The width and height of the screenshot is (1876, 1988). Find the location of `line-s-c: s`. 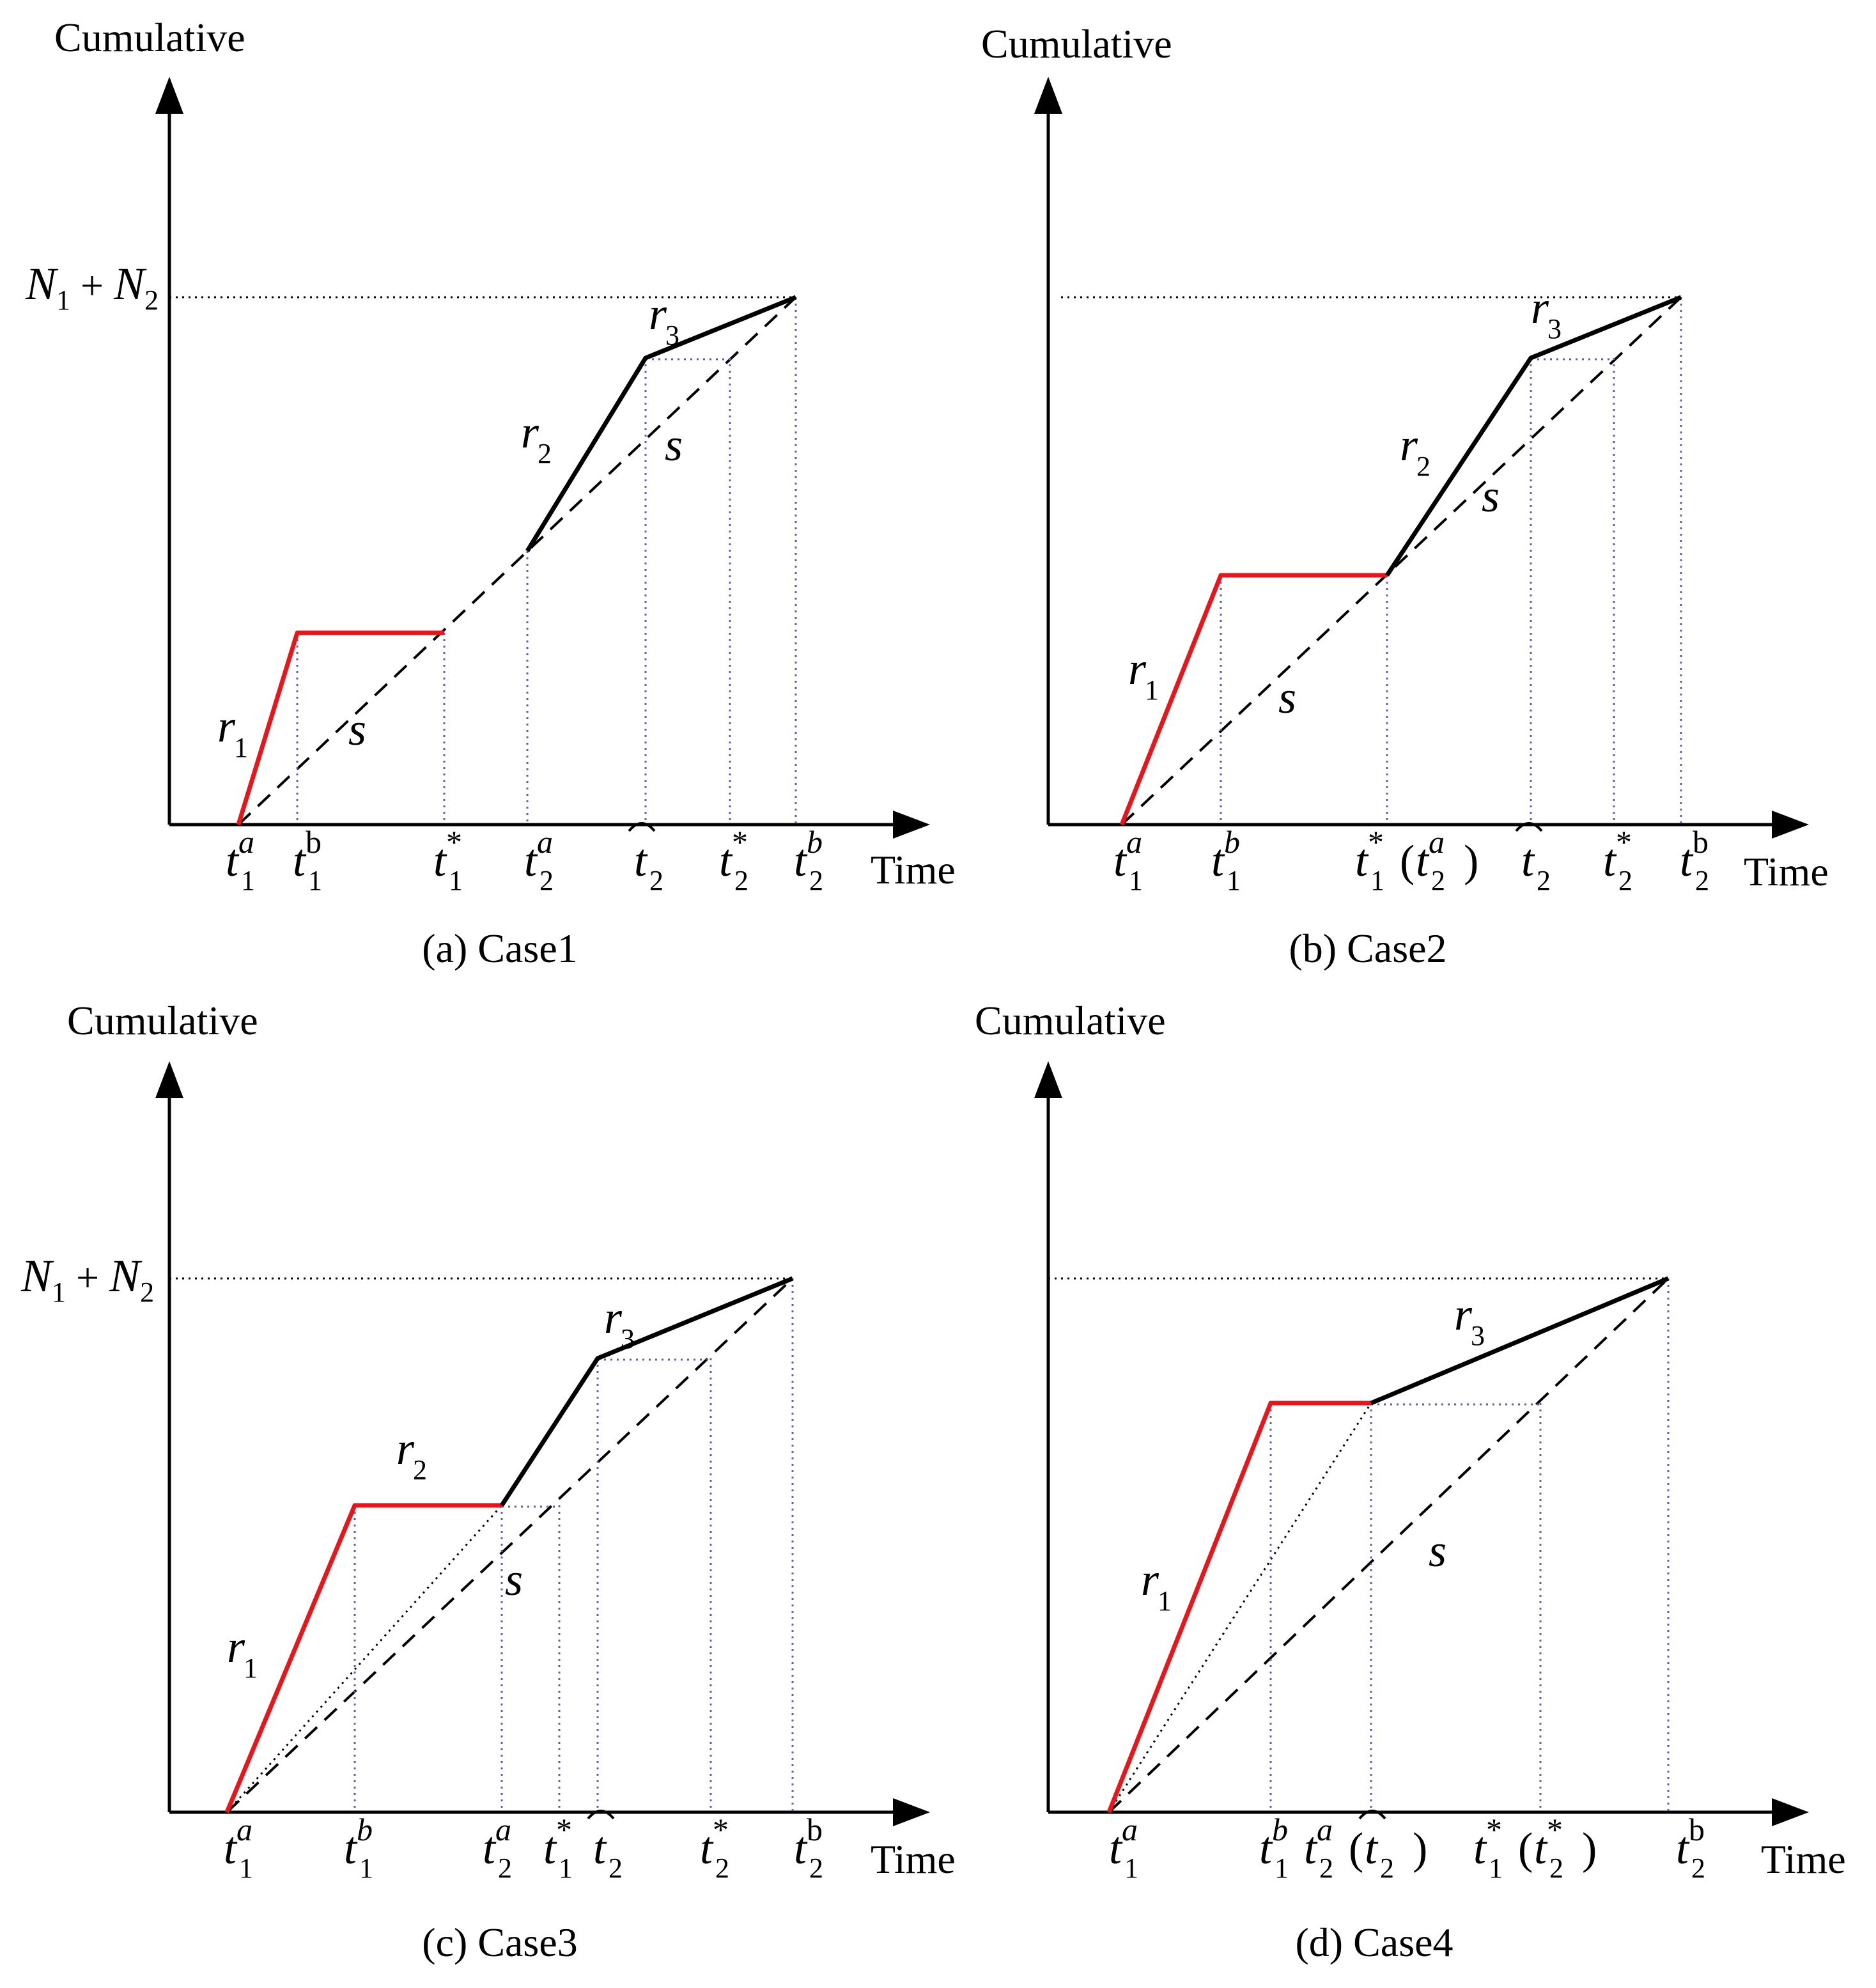

line-s-c: s is located at coordinates (514, 1579).